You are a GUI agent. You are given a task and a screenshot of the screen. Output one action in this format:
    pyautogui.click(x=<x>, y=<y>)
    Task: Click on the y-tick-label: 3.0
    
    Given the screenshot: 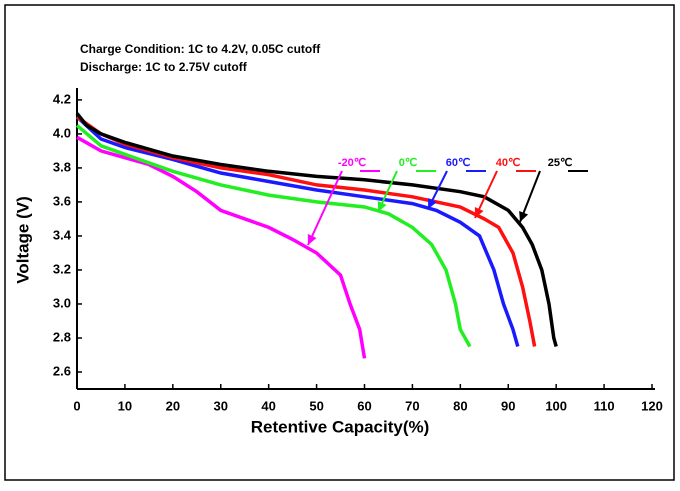 What is the action you would take?
    pyautogui.click(x=62, y=302)
    